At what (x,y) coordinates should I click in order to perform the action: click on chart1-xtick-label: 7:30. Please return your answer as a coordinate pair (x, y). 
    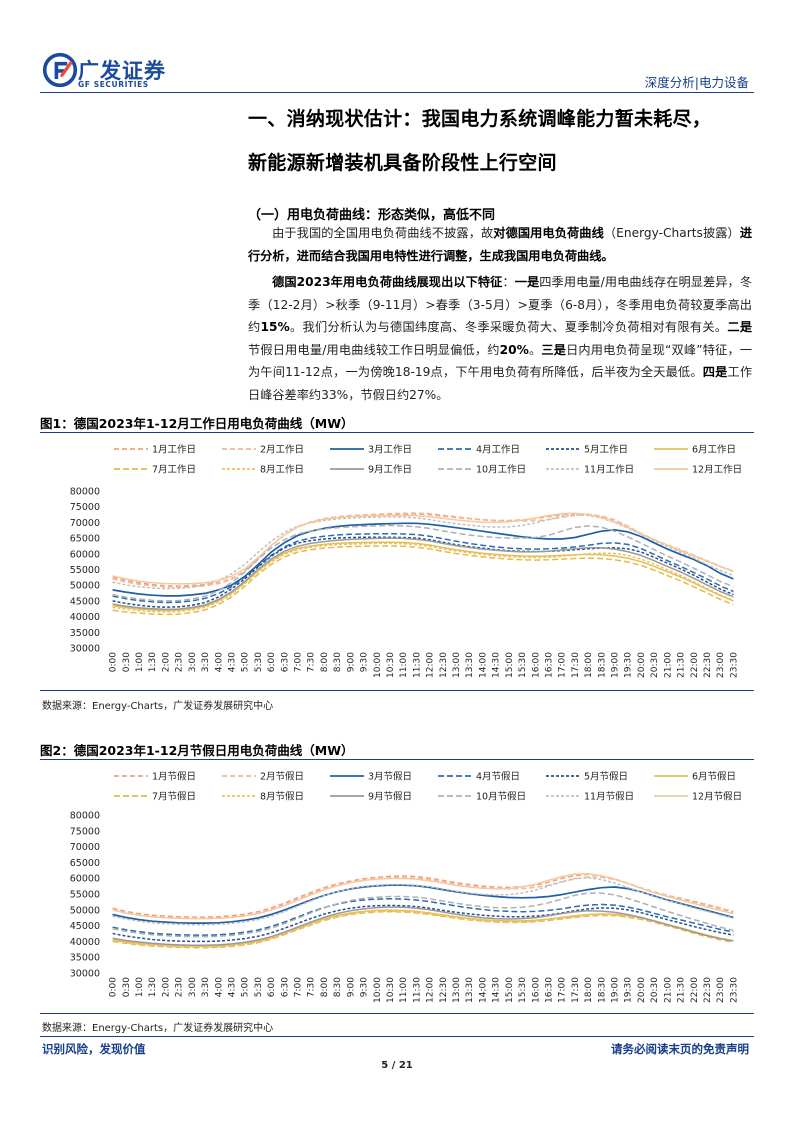
    Looking at the image, I should click on (312, 662).